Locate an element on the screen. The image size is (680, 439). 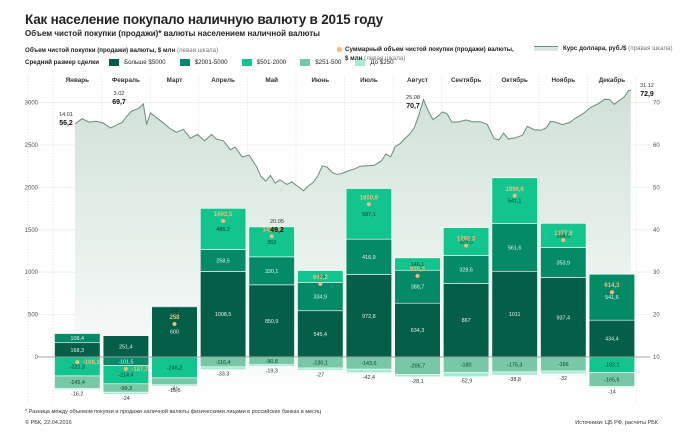
segment-label: 146,1 is located at coordinates (418, 265).